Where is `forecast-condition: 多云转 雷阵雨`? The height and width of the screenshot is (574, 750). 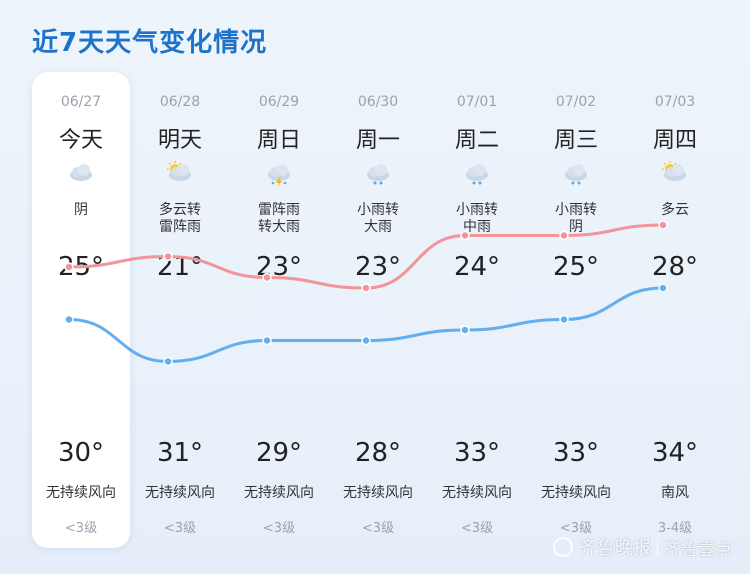 forecast-condition: 多云转 雷阵雨 is located at coordinates (180, 218).